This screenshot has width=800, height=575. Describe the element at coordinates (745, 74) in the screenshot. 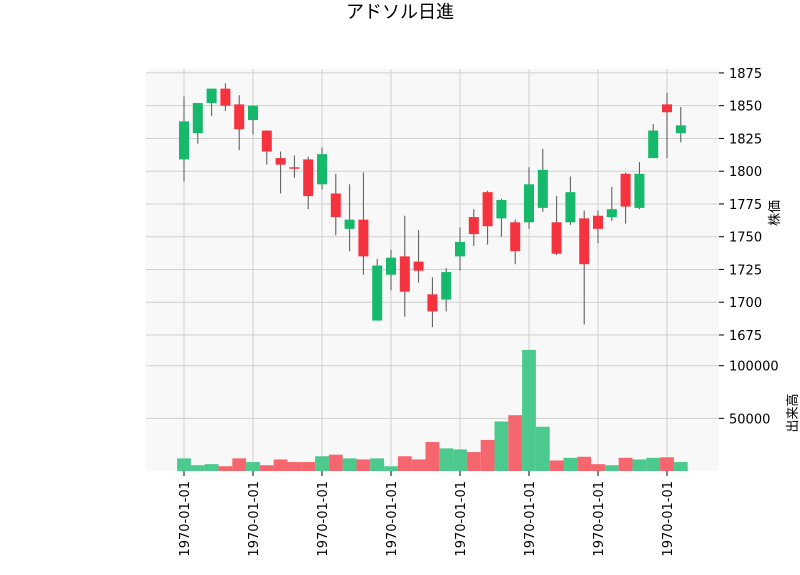

I see `price-tick-label: 1875` at that location.